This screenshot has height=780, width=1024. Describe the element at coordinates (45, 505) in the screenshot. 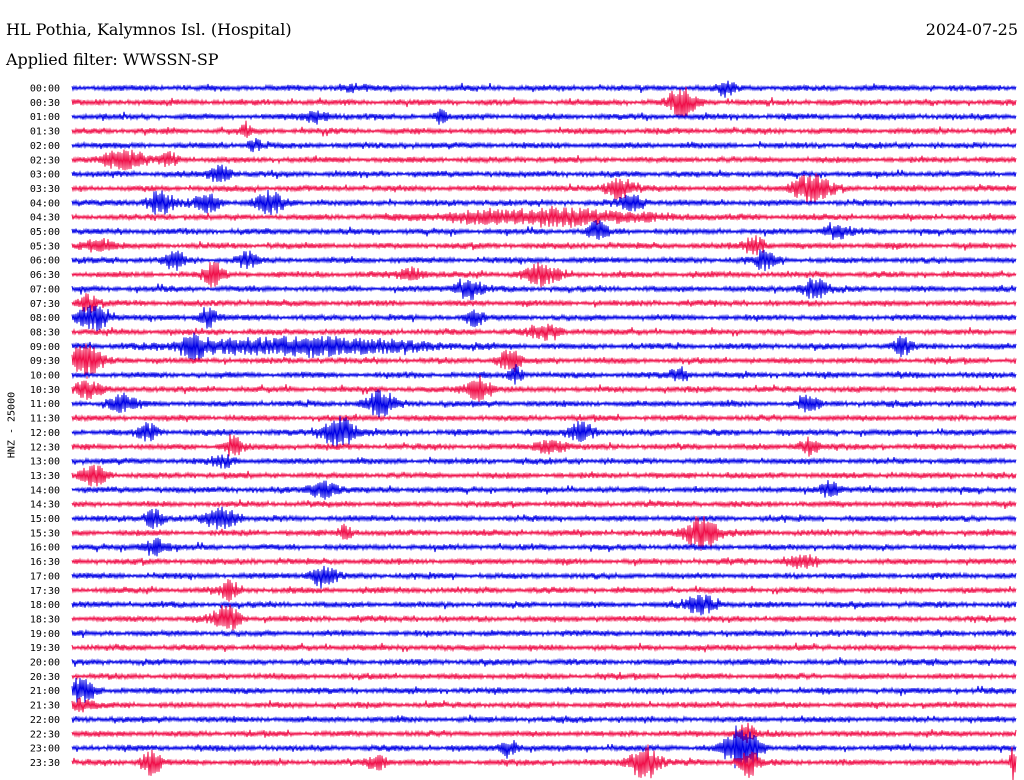

I see `time-tick-label: 14:30` at that location.